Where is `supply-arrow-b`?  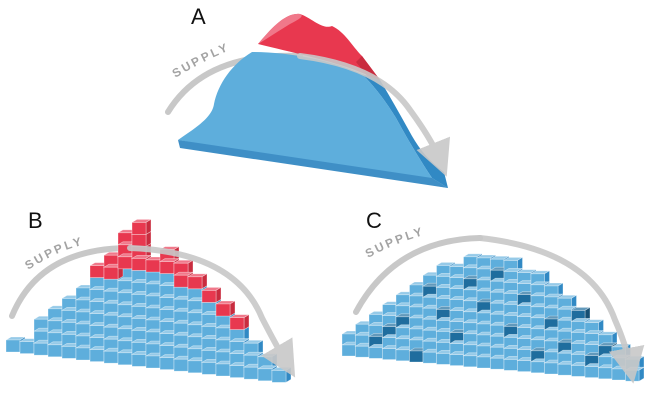
supply-arrow-b is located at coordinates (211, 311).